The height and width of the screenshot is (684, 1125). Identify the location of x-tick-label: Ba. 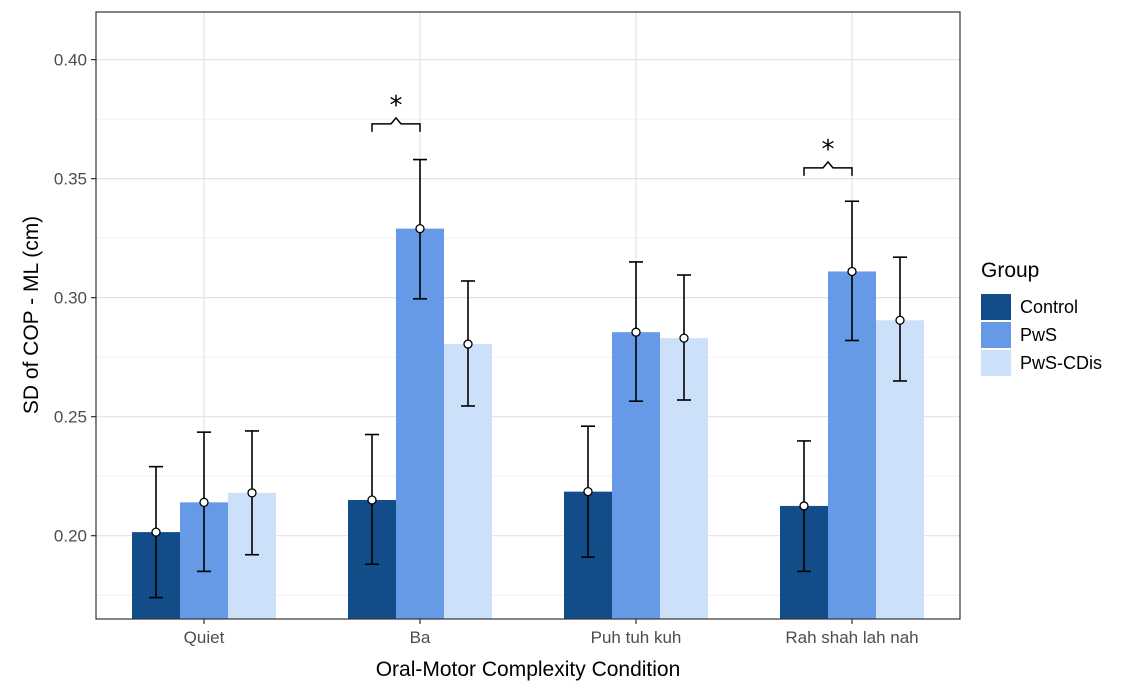
(420, 637).